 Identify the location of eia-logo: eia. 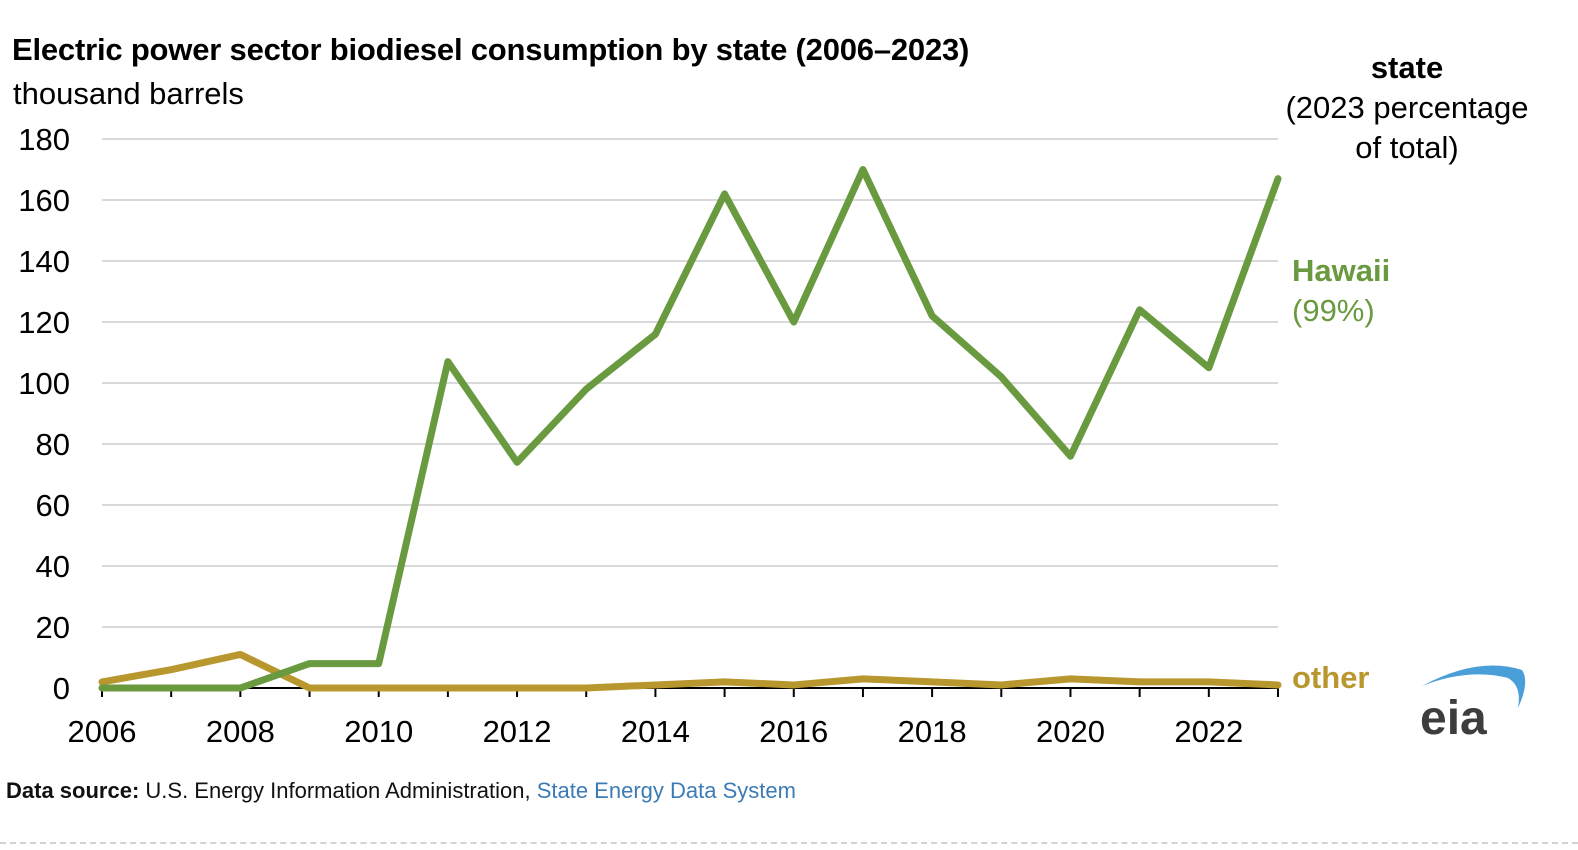
(1473, 702).